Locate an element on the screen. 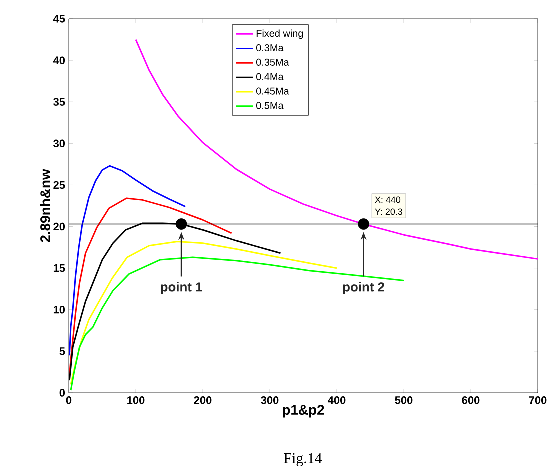 Image resolution: width=552 pixels, height=473 pixels. x-tick-label: 100 is located at coordinates (136, 400).